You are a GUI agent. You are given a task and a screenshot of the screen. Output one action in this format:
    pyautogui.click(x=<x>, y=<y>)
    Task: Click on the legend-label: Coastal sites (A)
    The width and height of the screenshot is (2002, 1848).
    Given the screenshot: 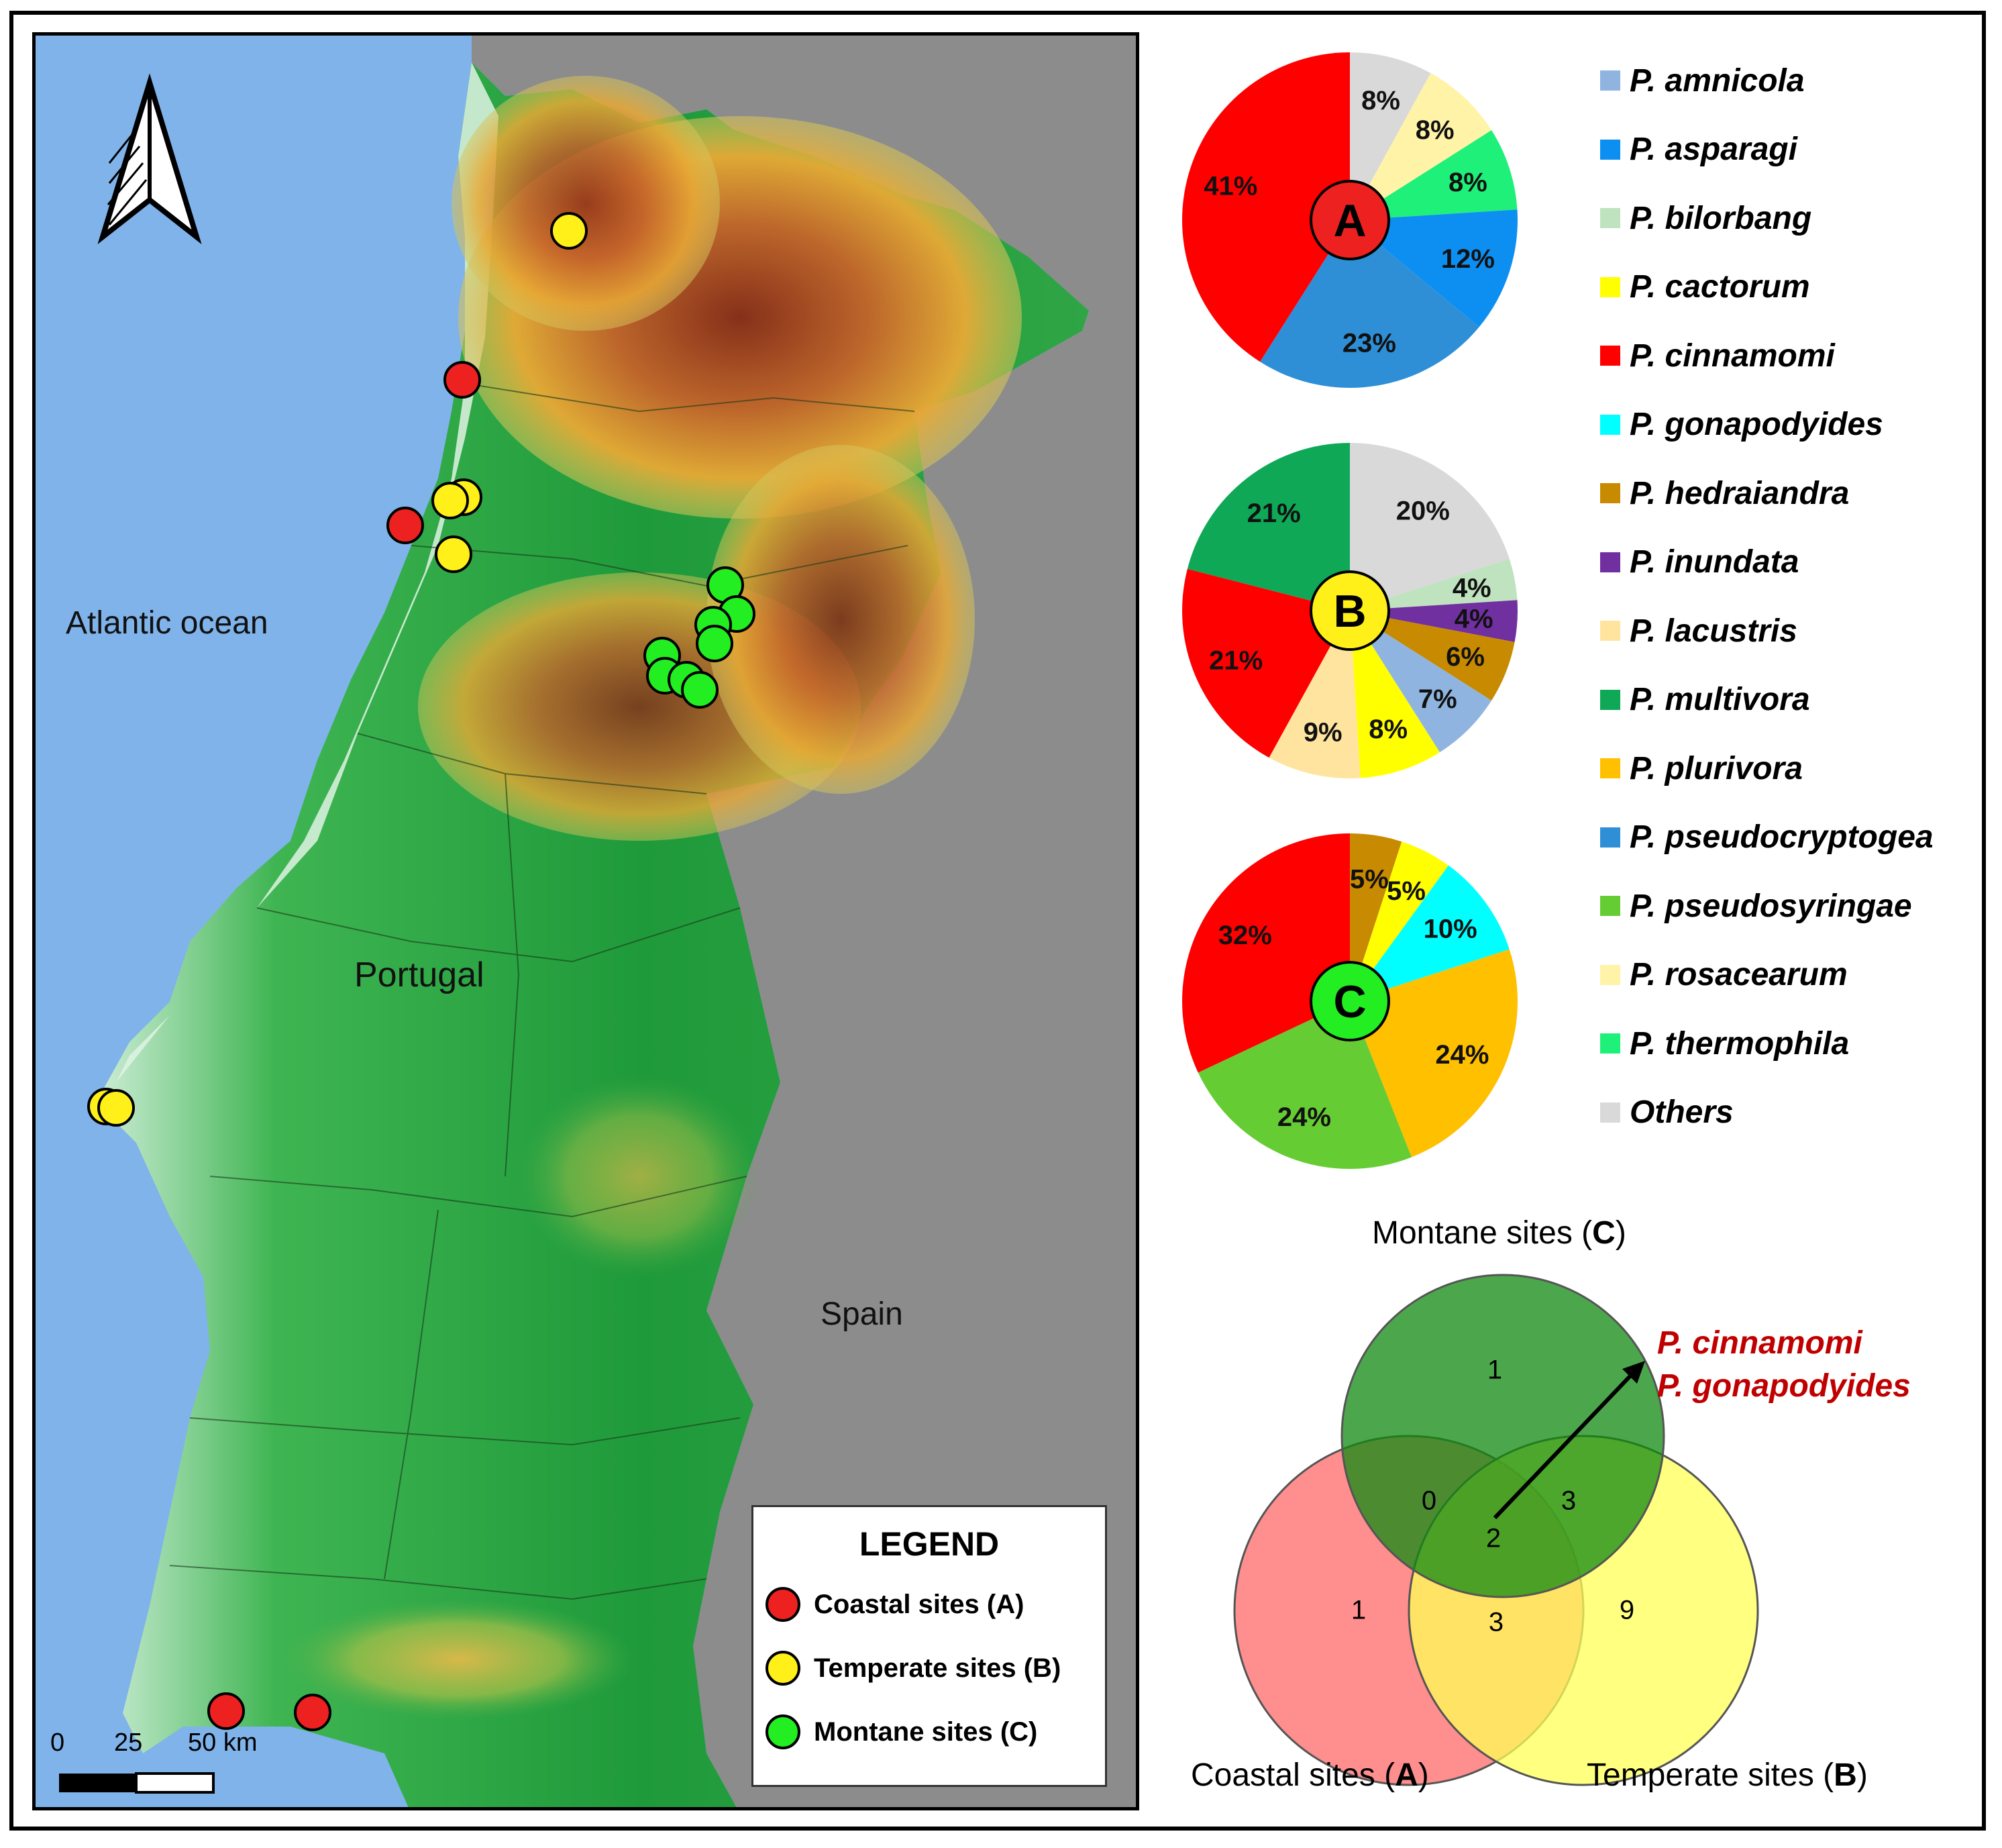 What is the action you would take?
    pyautogui.click(x=919, y=1604)
    